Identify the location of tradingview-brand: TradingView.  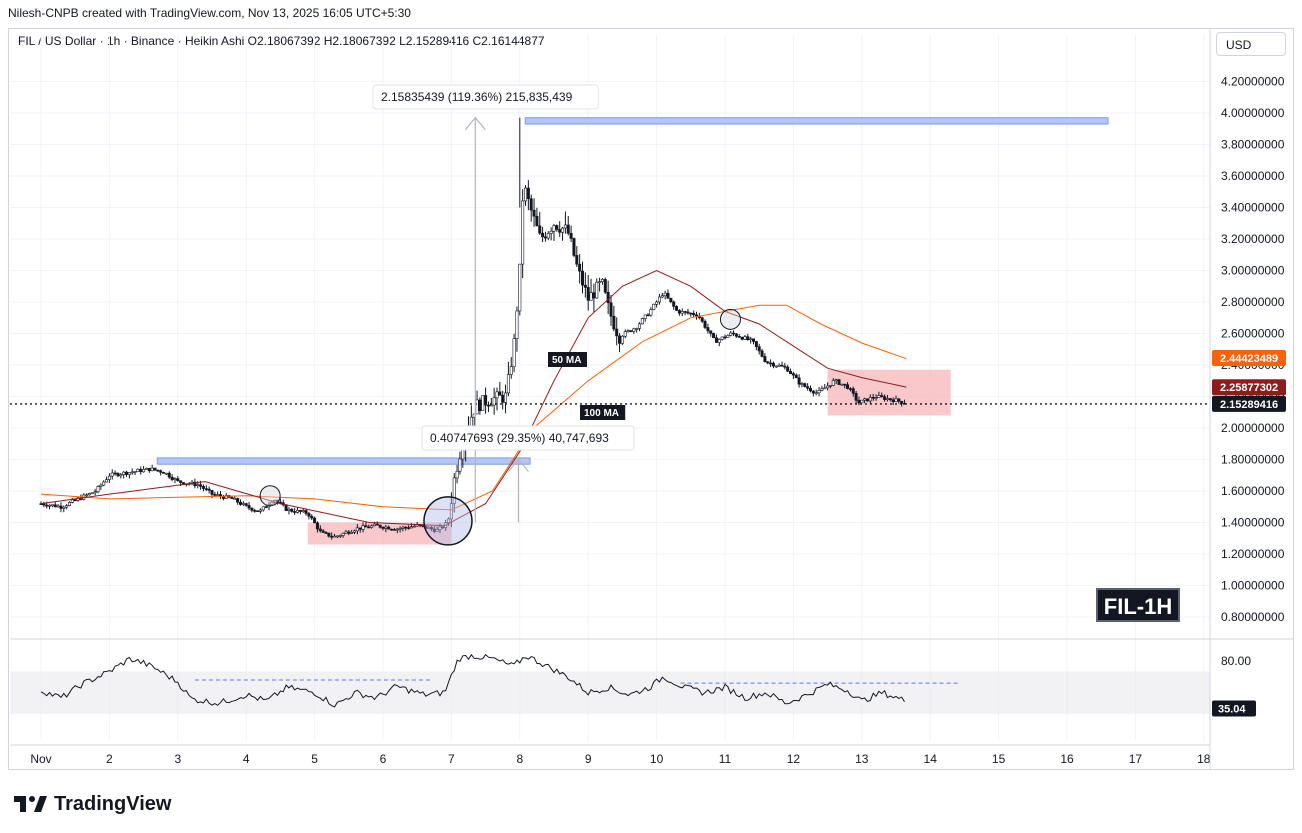
(91, 804).